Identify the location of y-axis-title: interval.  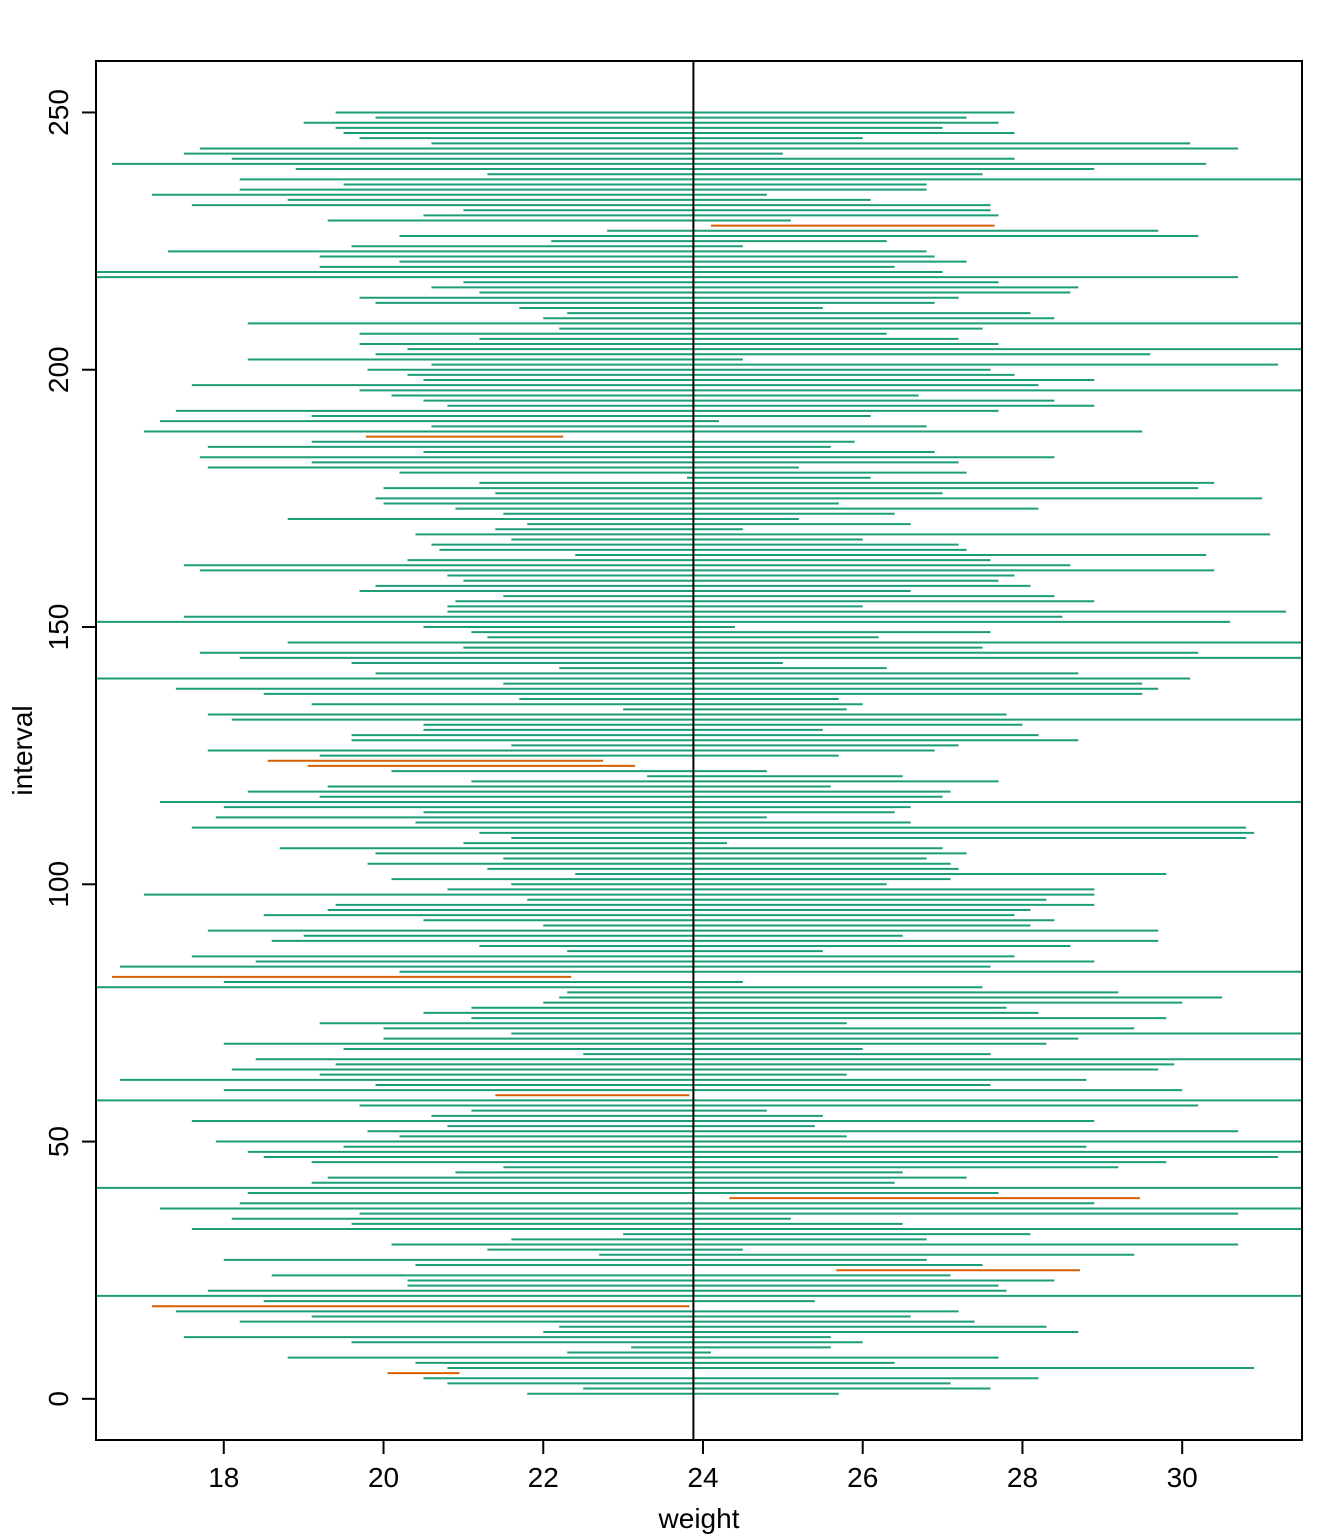
(22, 750).